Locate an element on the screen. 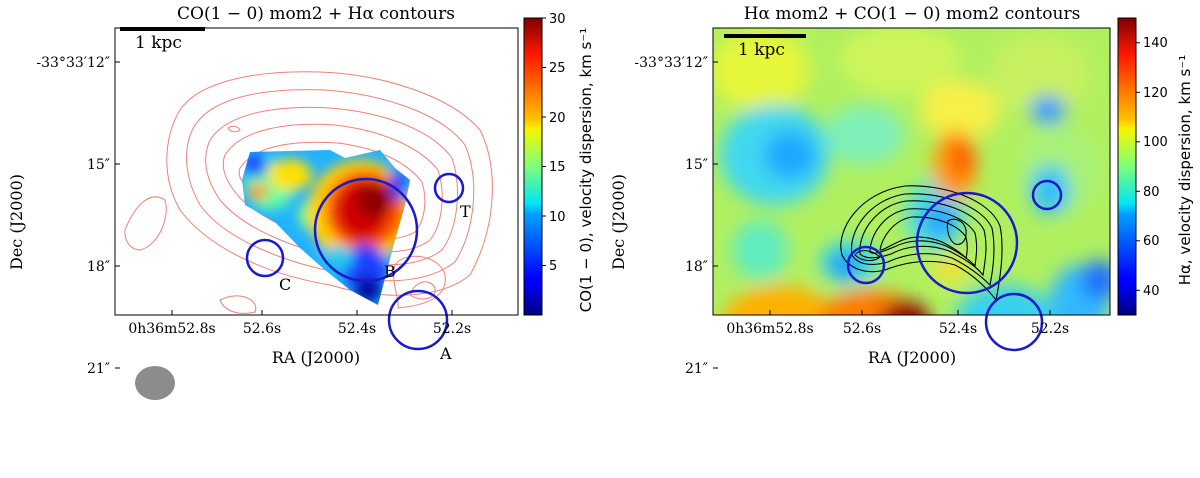 Image resolution: width=1200 pixels, height=478 pixels. right-xtick-2: 52.4s is located at coordinates (958, 329).